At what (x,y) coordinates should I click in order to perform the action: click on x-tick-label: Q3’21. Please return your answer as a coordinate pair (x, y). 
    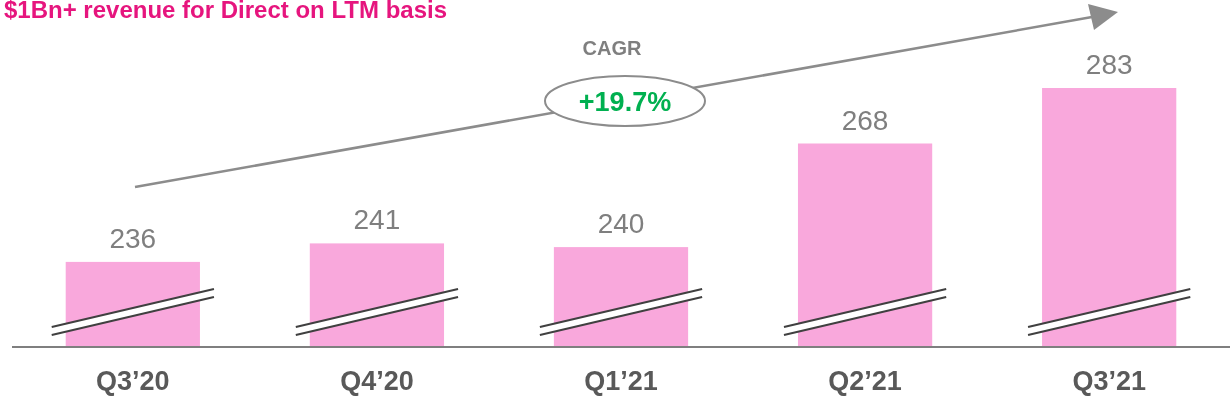
    Looking at the image, I should click on (1109, 381).